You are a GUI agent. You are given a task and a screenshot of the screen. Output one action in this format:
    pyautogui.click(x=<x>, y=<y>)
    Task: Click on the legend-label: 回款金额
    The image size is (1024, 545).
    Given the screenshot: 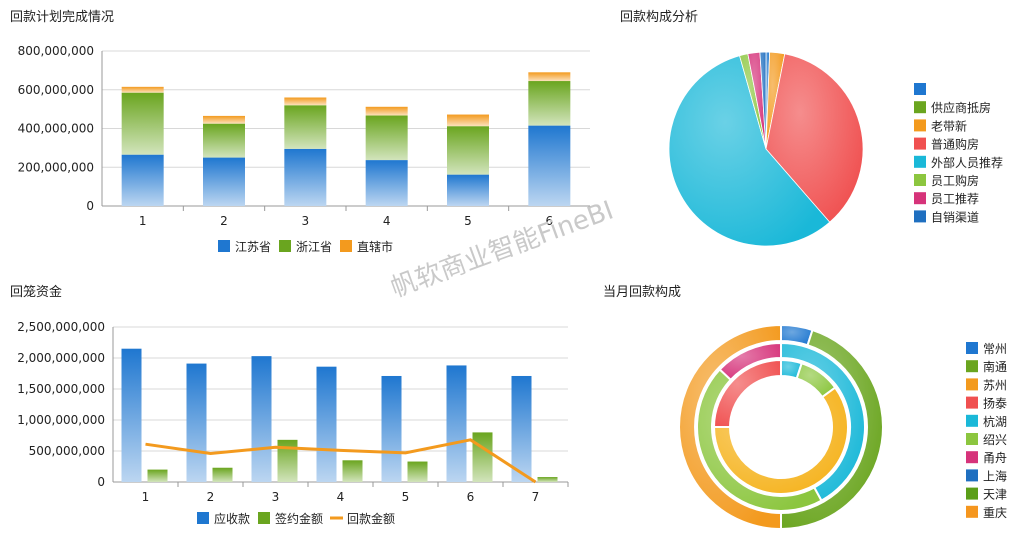 What is the action you would take?
    pyautogui.click(x=371, y=518)
    